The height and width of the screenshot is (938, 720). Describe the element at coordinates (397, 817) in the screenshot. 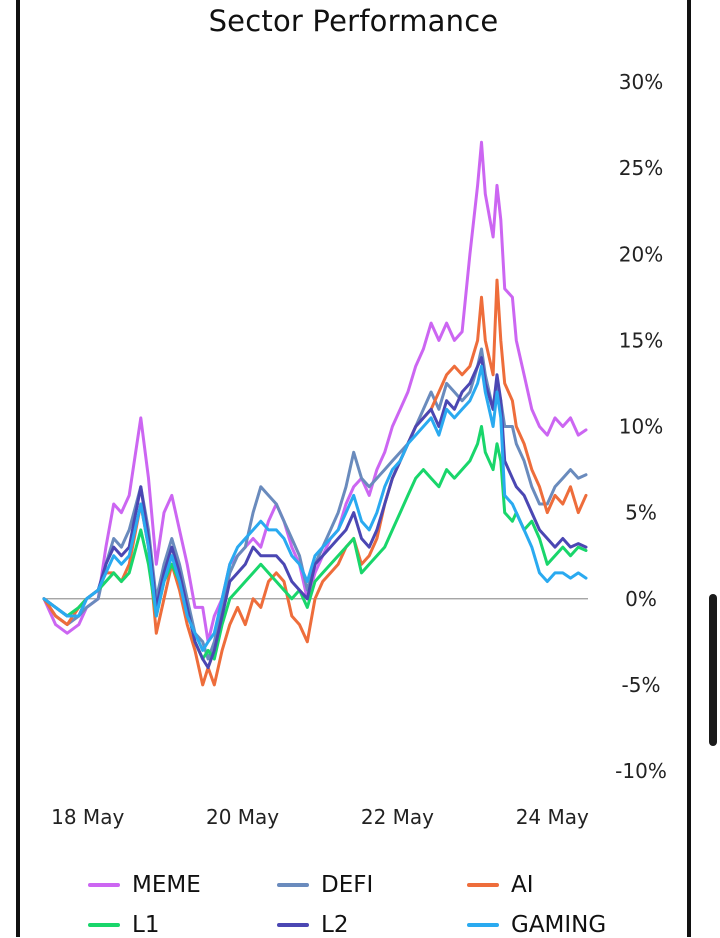

I see `x-tick-label: 22 May` at that location.